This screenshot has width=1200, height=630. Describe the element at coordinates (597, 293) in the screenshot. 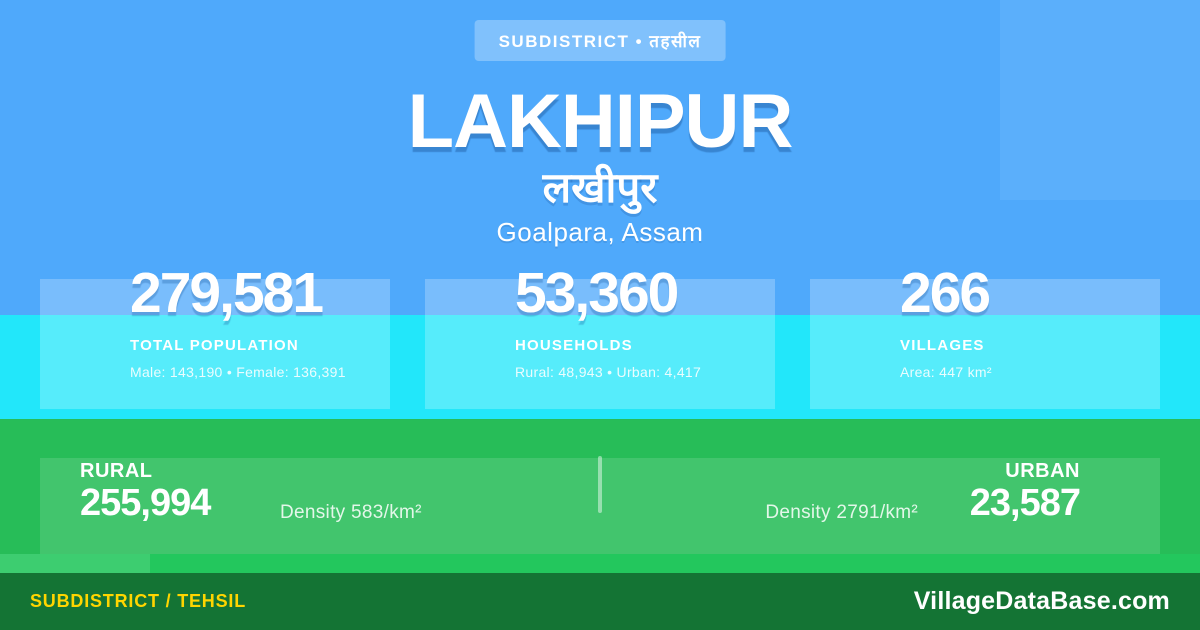

I see `stat-value: 53,360` at that location.